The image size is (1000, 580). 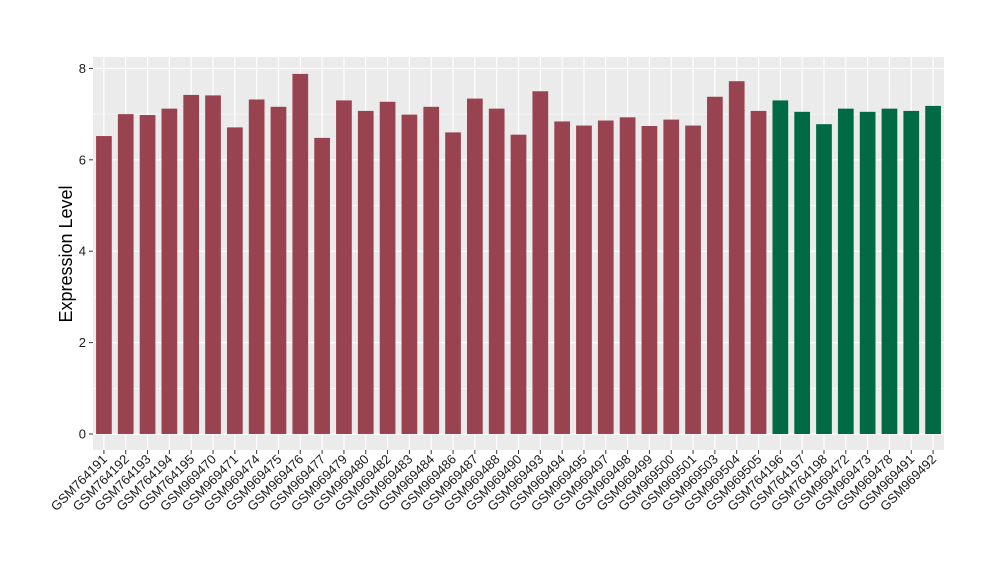 I want to click on y-tick-label: 4, so click(x=82, y=251).